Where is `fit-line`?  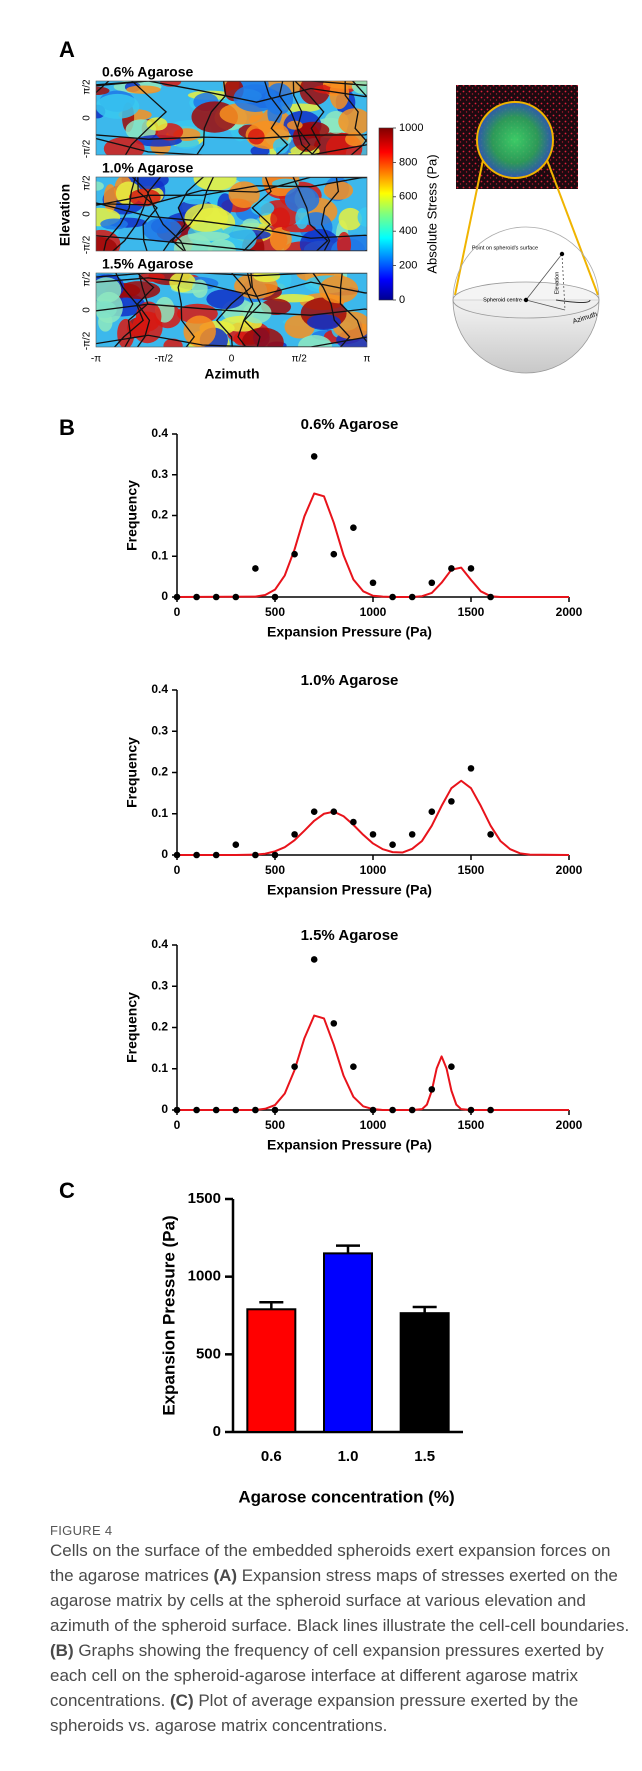 fit-line is located at coordinates (373, 817).